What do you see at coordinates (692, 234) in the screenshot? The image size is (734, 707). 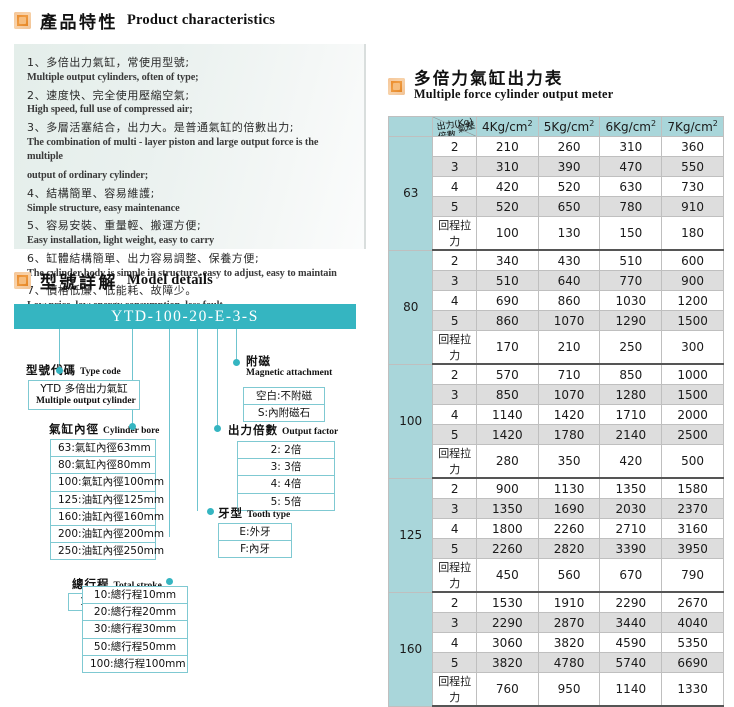 I see `output-value-cell: 180` at bounding box center [692, 234].